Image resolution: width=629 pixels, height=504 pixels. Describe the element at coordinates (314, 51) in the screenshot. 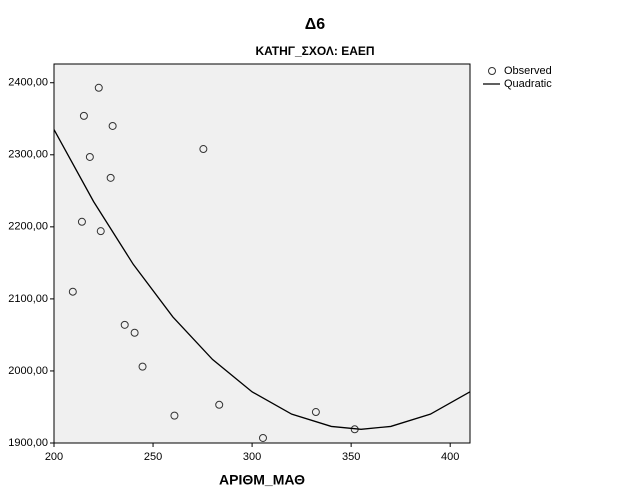

I see `chart-subtitle: ΚΑΤΗΓ_ΣΧΟΛ: ΕΑΕΠ` at that location.